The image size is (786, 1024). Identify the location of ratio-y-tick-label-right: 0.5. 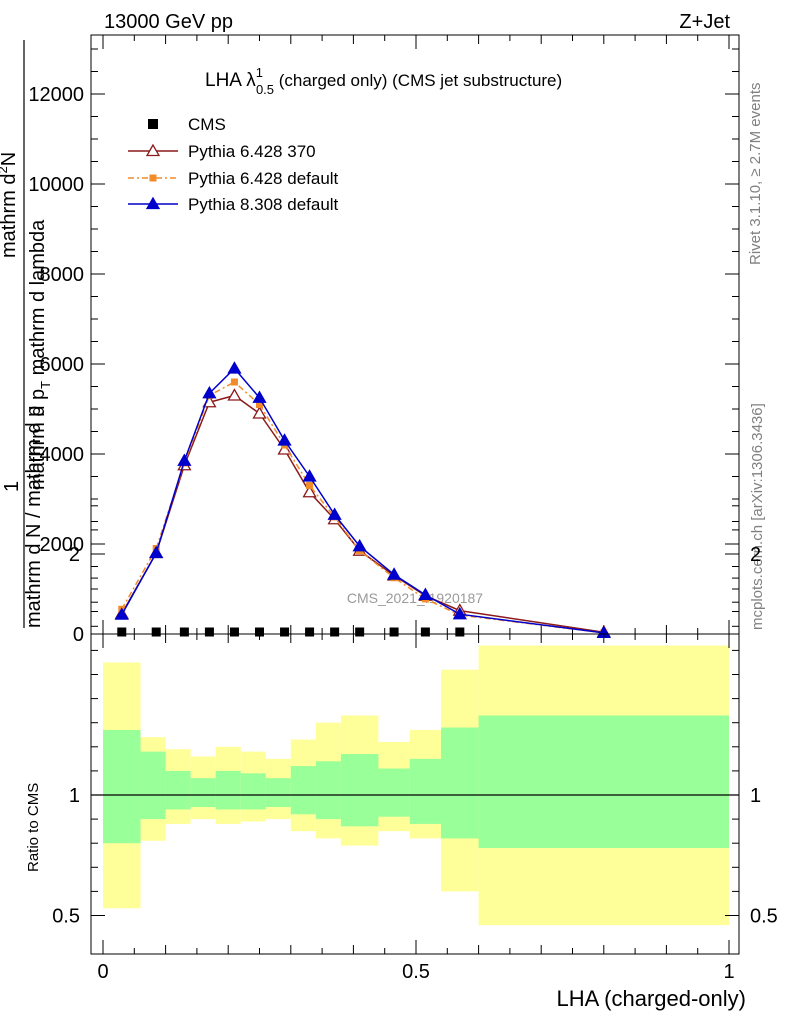
(764, 917).